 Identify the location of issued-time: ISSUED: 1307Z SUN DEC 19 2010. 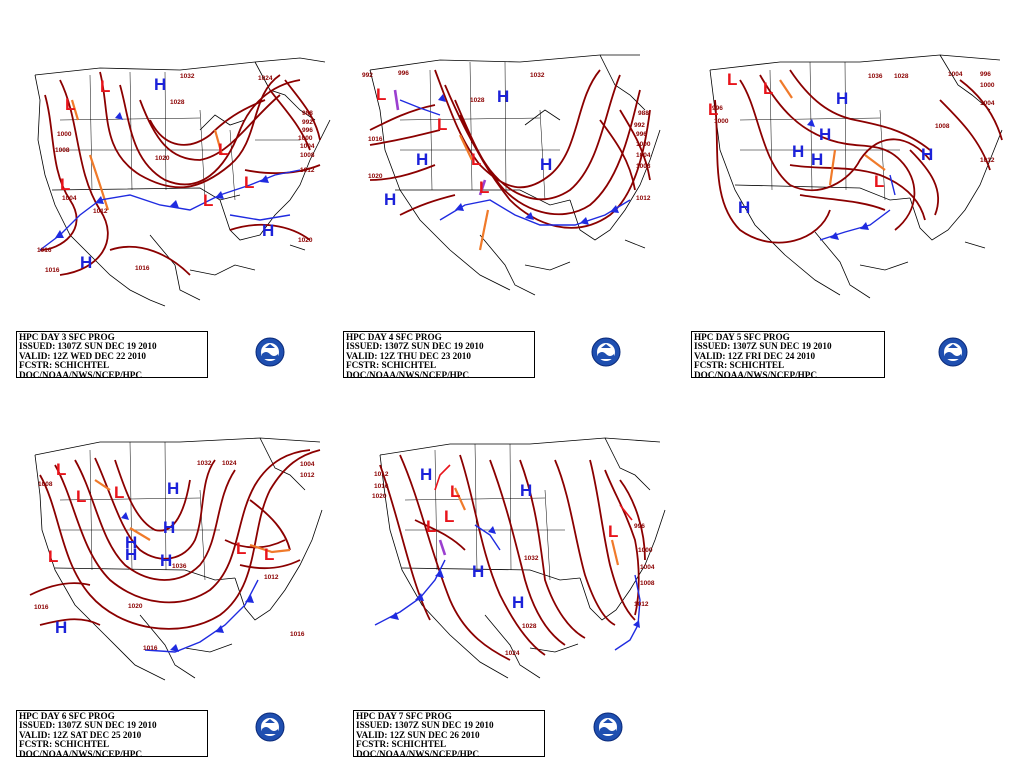
(415, 346).